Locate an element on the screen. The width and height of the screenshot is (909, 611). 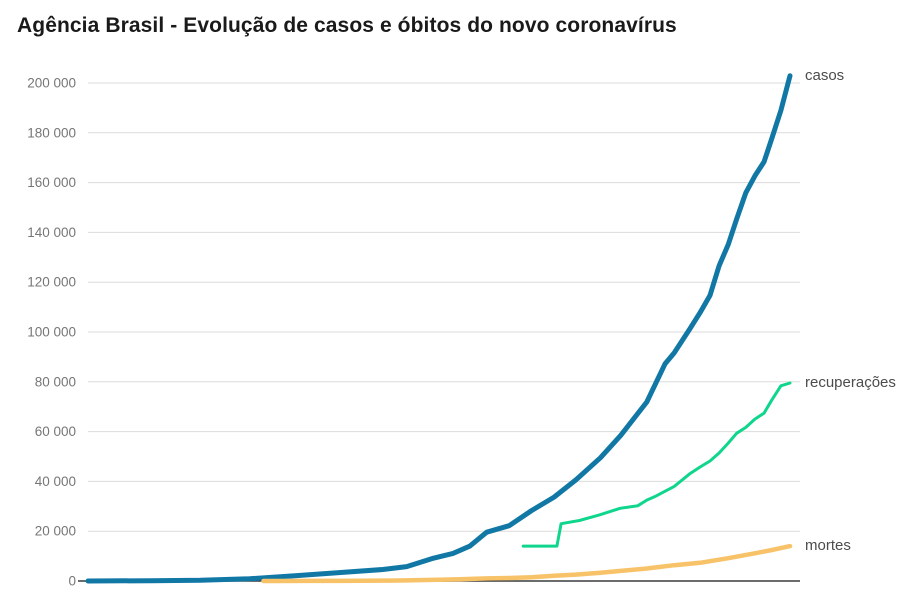
series-label-casos: casos is located at coordinates (825, 75).